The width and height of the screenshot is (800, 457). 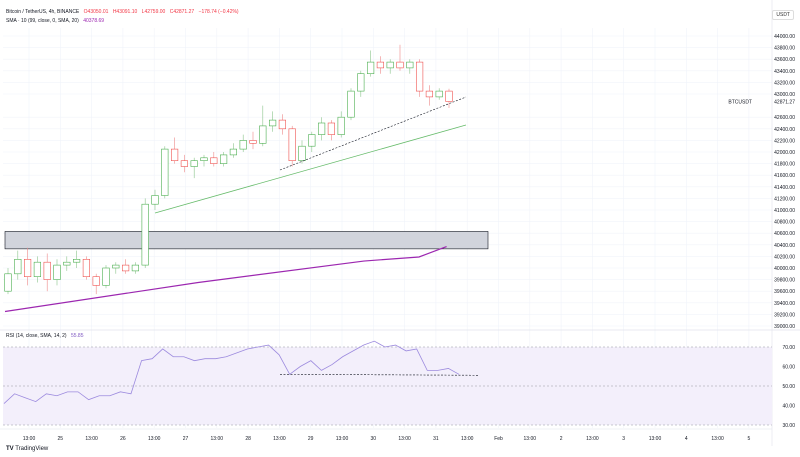 I want to click on ticker-label: BTCUSDT, so click(x=740, y=102).